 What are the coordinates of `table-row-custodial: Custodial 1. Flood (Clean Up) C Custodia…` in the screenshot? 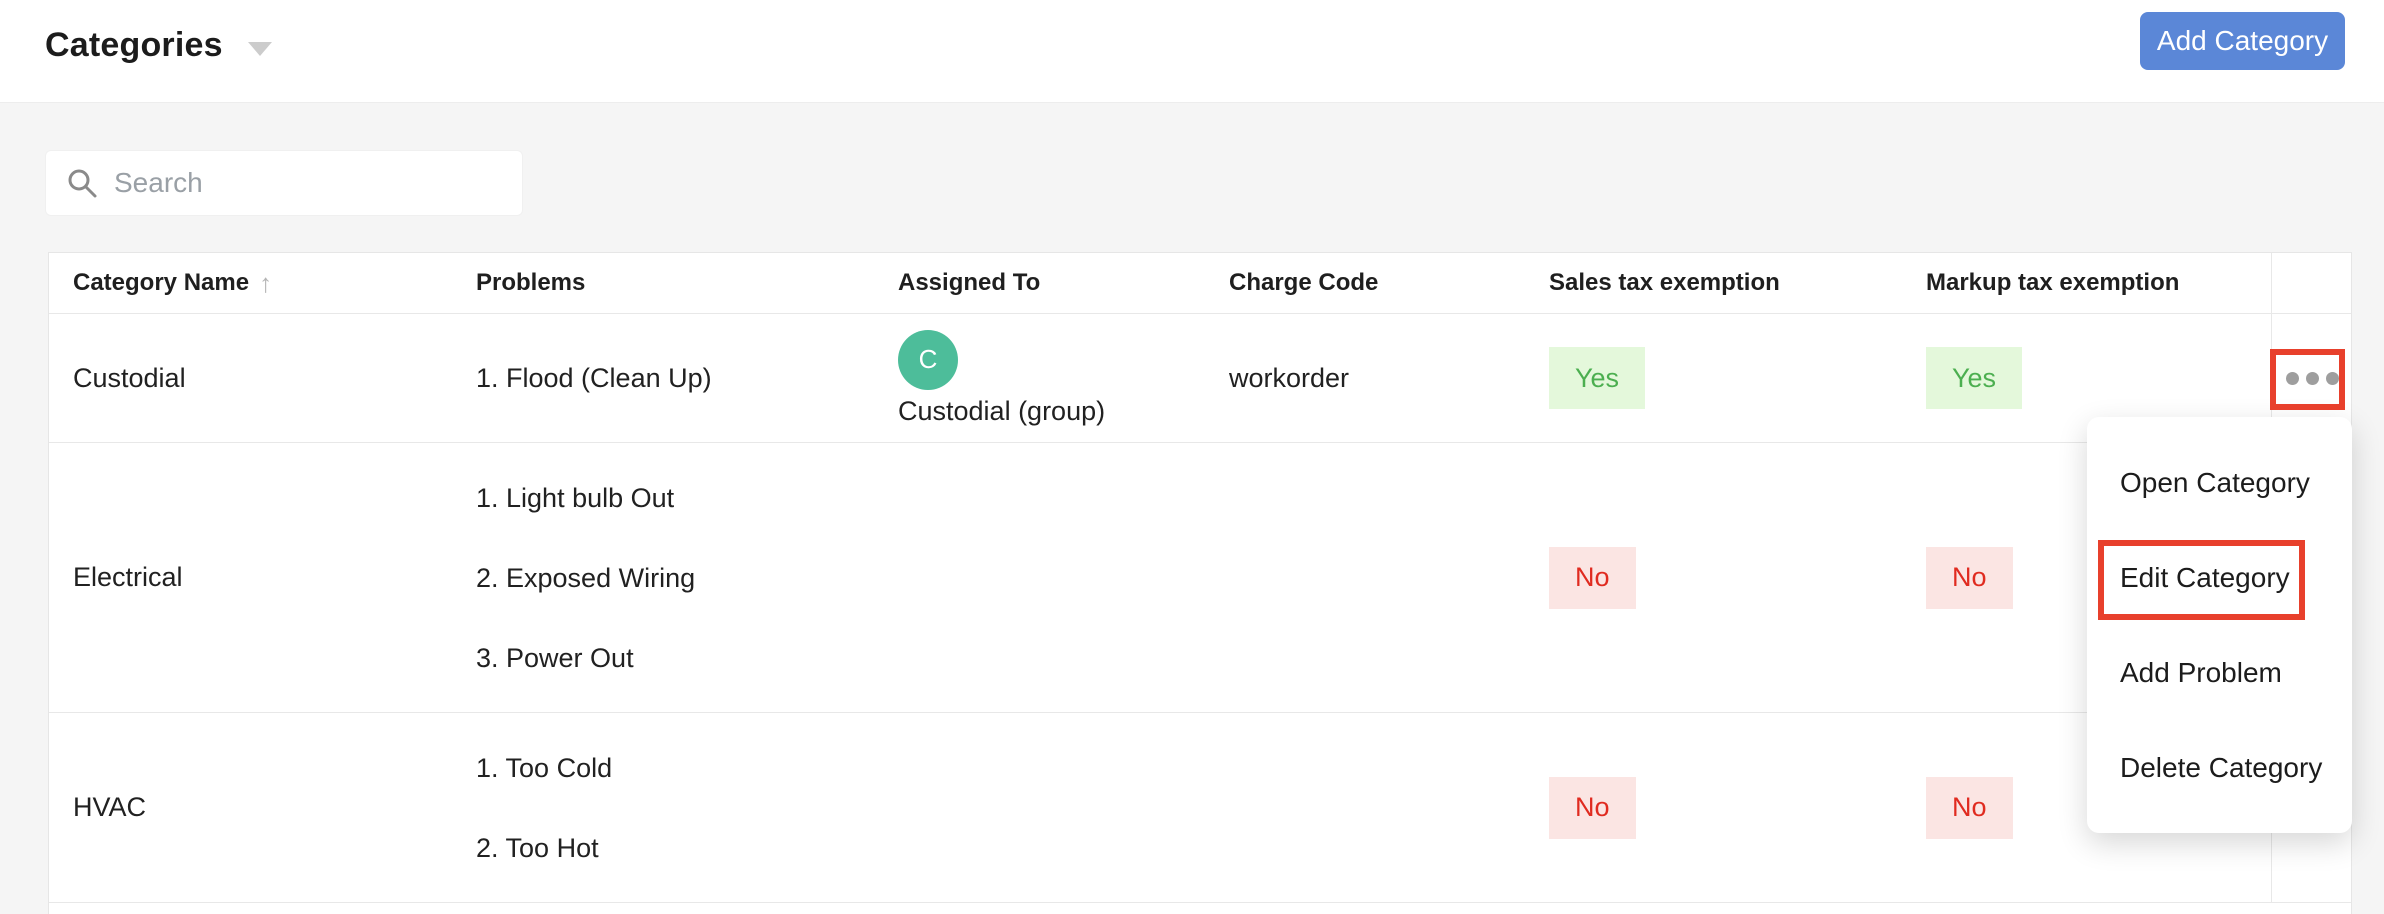 It's located at (1200, 378).